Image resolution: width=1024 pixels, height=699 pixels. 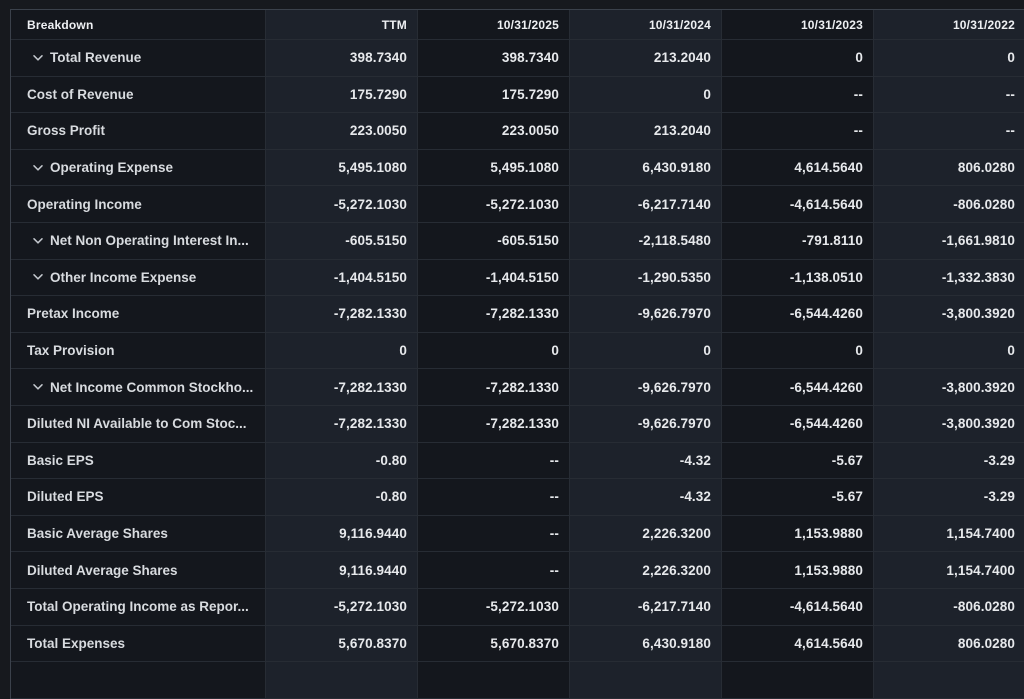 I want to click on value-cell: -2,118.5480, so click(x=646, y=241).